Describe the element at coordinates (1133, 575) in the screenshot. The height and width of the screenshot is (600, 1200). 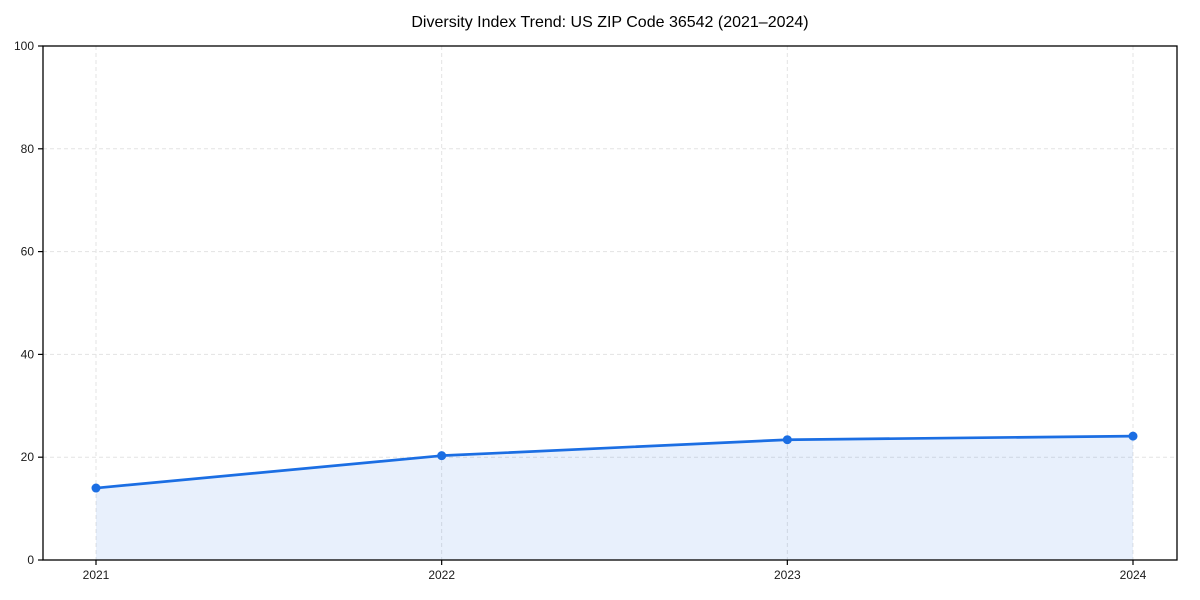
I see `x-tick-label: 2024` at that location.